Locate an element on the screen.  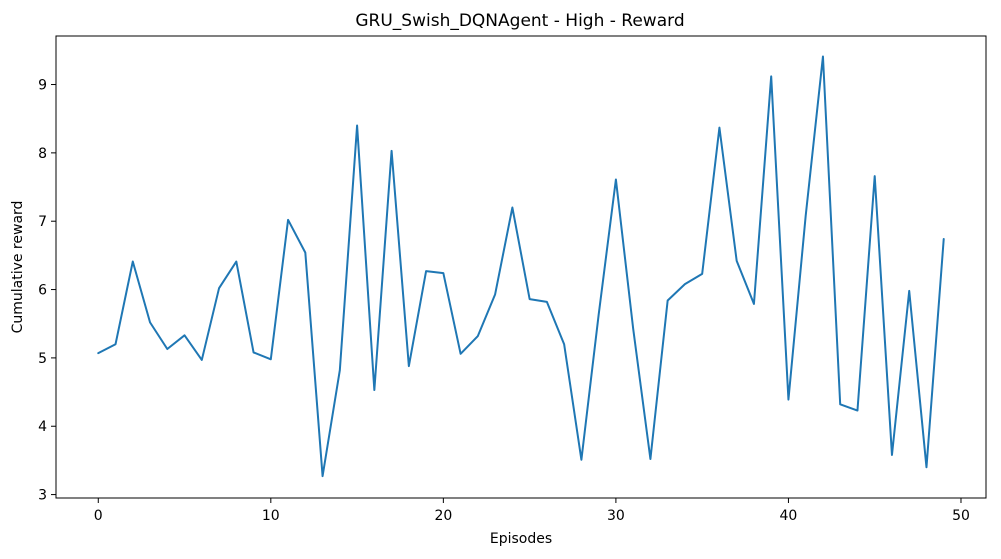
y-tick-label: 4 is located at coordinates (42, 427).